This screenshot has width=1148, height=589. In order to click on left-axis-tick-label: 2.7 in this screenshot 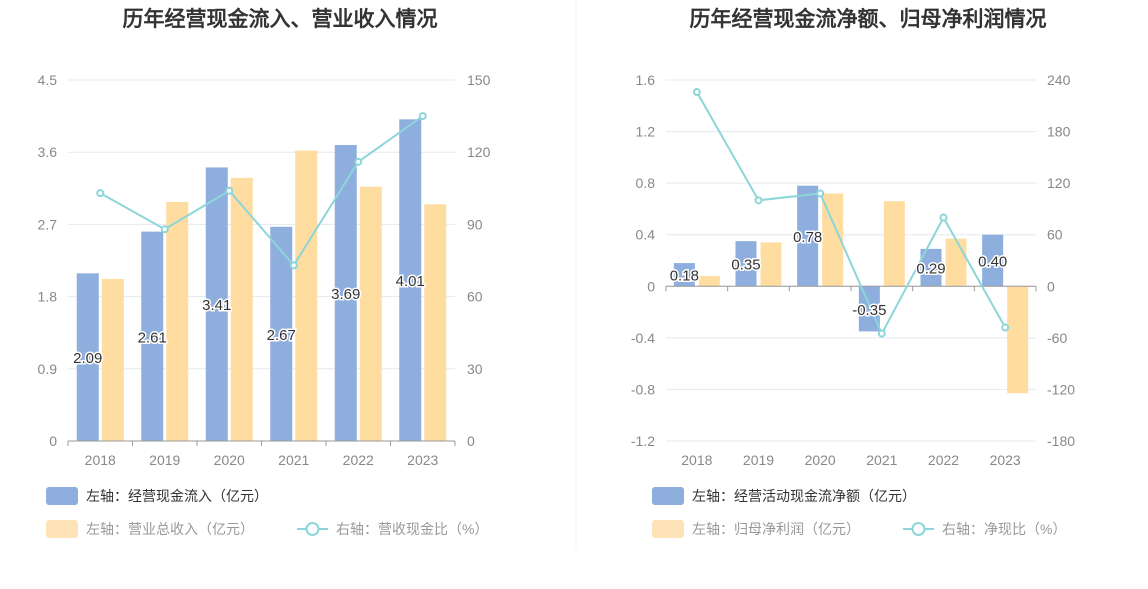, I will do `click(48, 224)`.